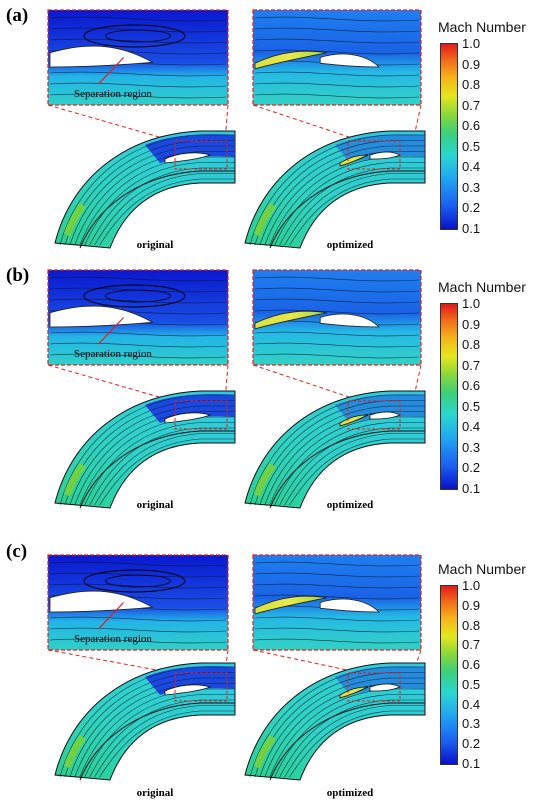  What do you see at coordinates (471, 645) in the screenshot?
I see `colorbar-tick-label: 0.7` at bounding box center [471, 645].